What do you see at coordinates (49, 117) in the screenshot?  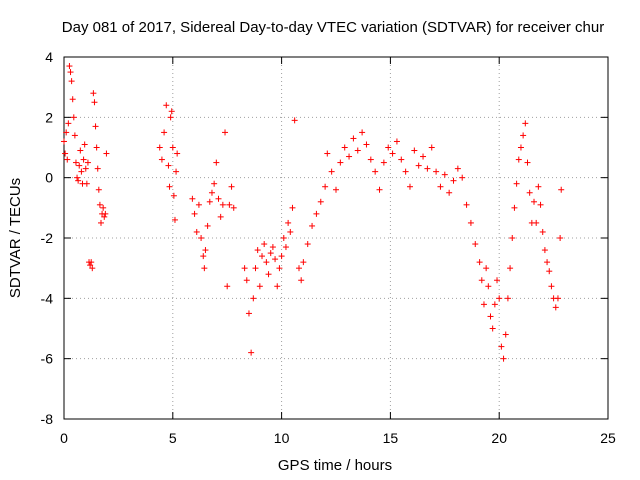 I see `y-tick-label: 2` at bounding box center [49, 117].